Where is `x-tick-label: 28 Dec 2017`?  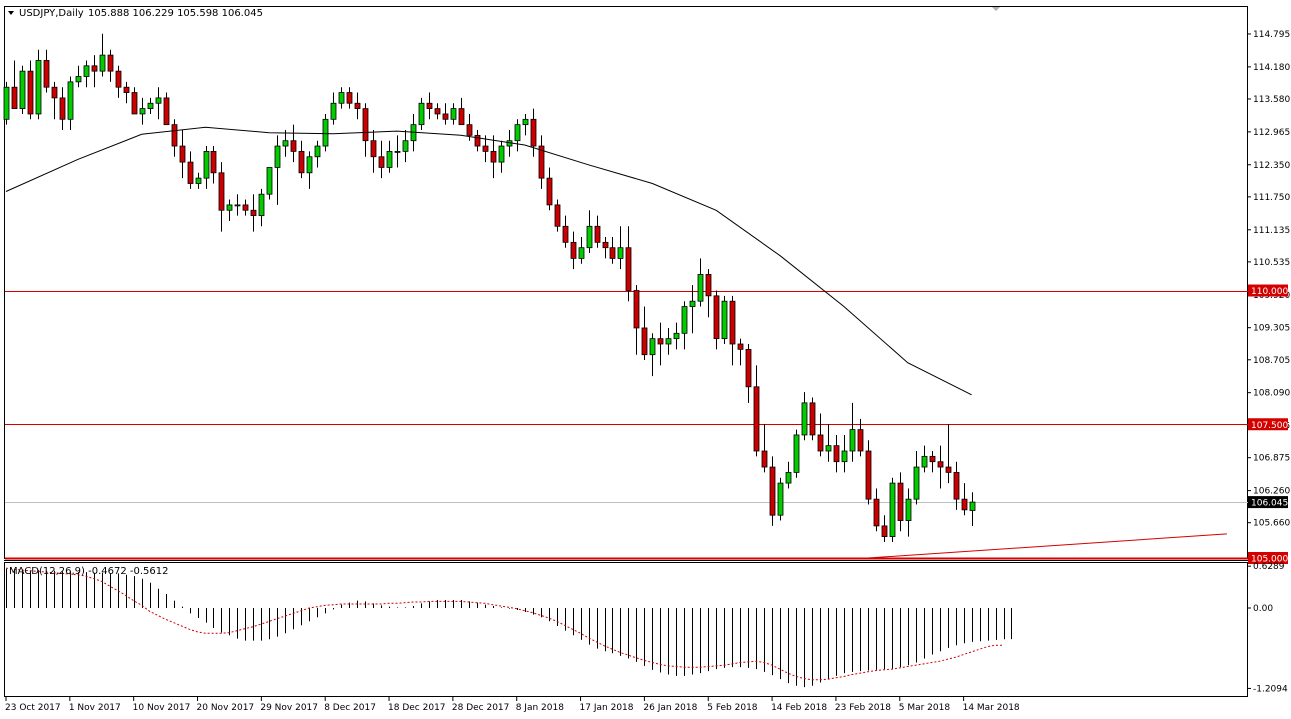
x-tick-label: 28 Dec 2017 is located at coordinates (481, 708).